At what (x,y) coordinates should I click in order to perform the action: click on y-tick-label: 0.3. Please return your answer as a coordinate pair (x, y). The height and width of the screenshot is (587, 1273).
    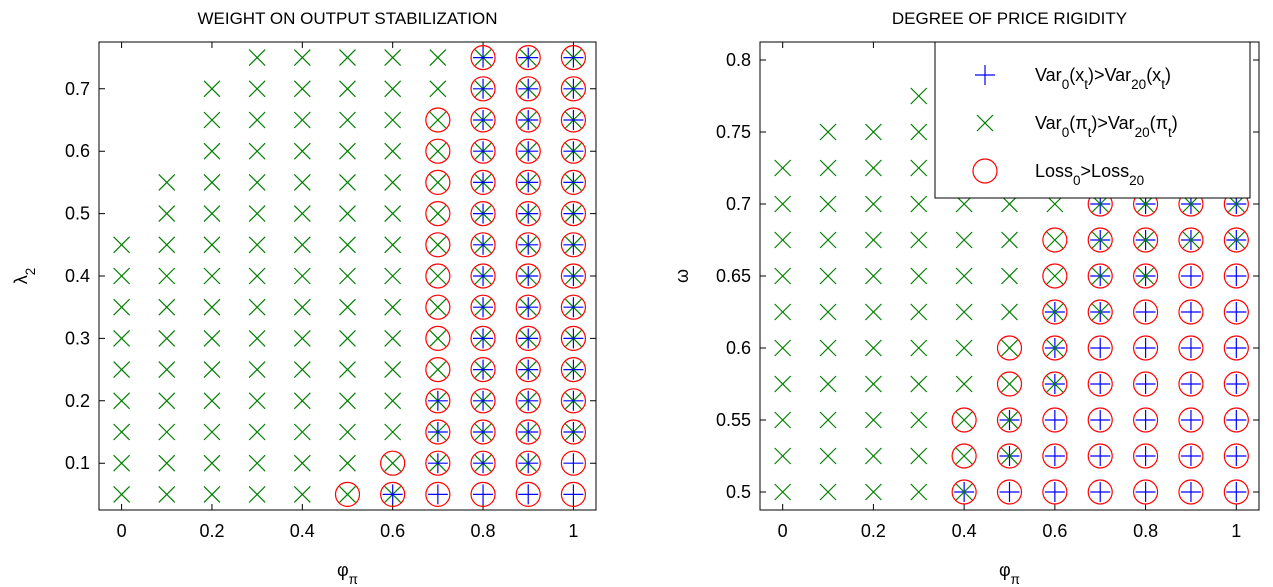
    Looking at the image, I should click on (77, 338).